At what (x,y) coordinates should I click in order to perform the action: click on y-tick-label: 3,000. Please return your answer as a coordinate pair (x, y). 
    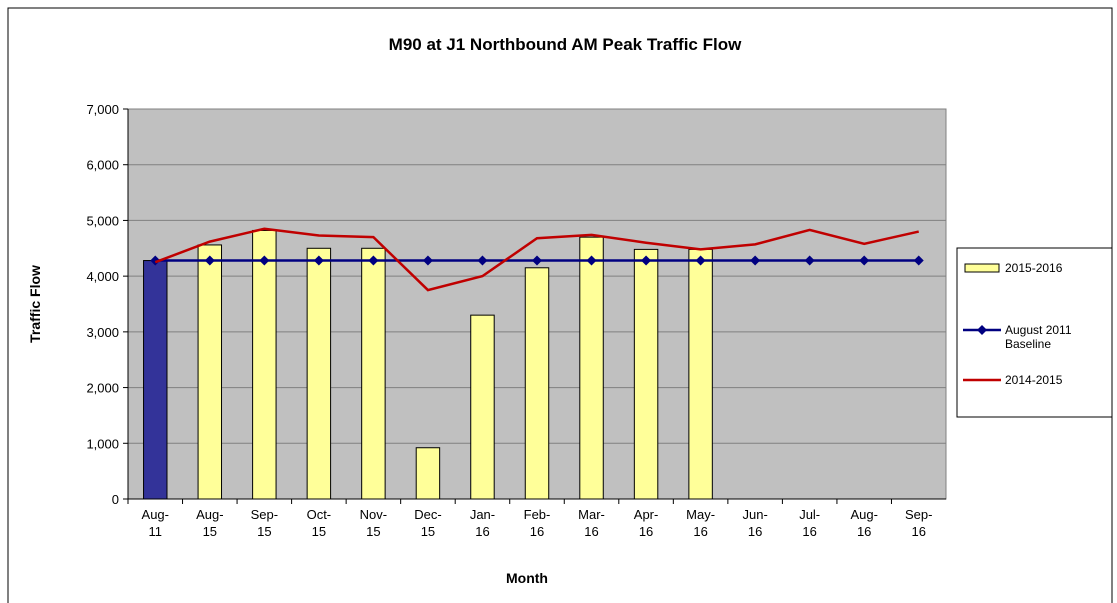
    Looking at the image, I should click on (102, 332).